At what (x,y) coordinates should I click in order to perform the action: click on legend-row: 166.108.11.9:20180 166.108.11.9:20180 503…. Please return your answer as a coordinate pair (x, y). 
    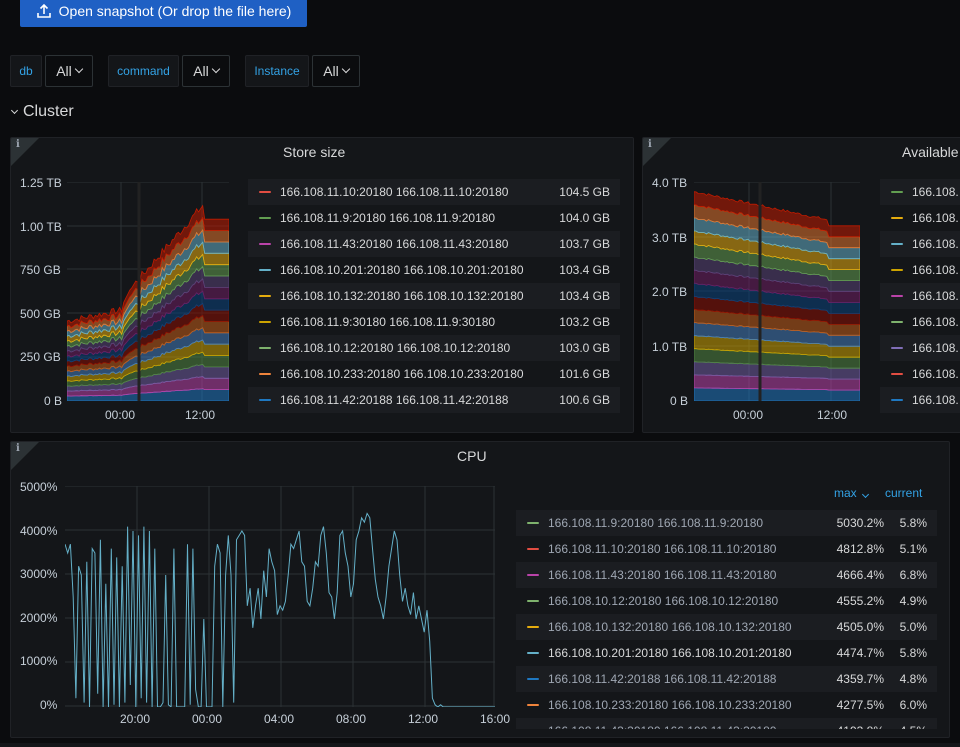
    Looking at the image, I should click on (726, 523).